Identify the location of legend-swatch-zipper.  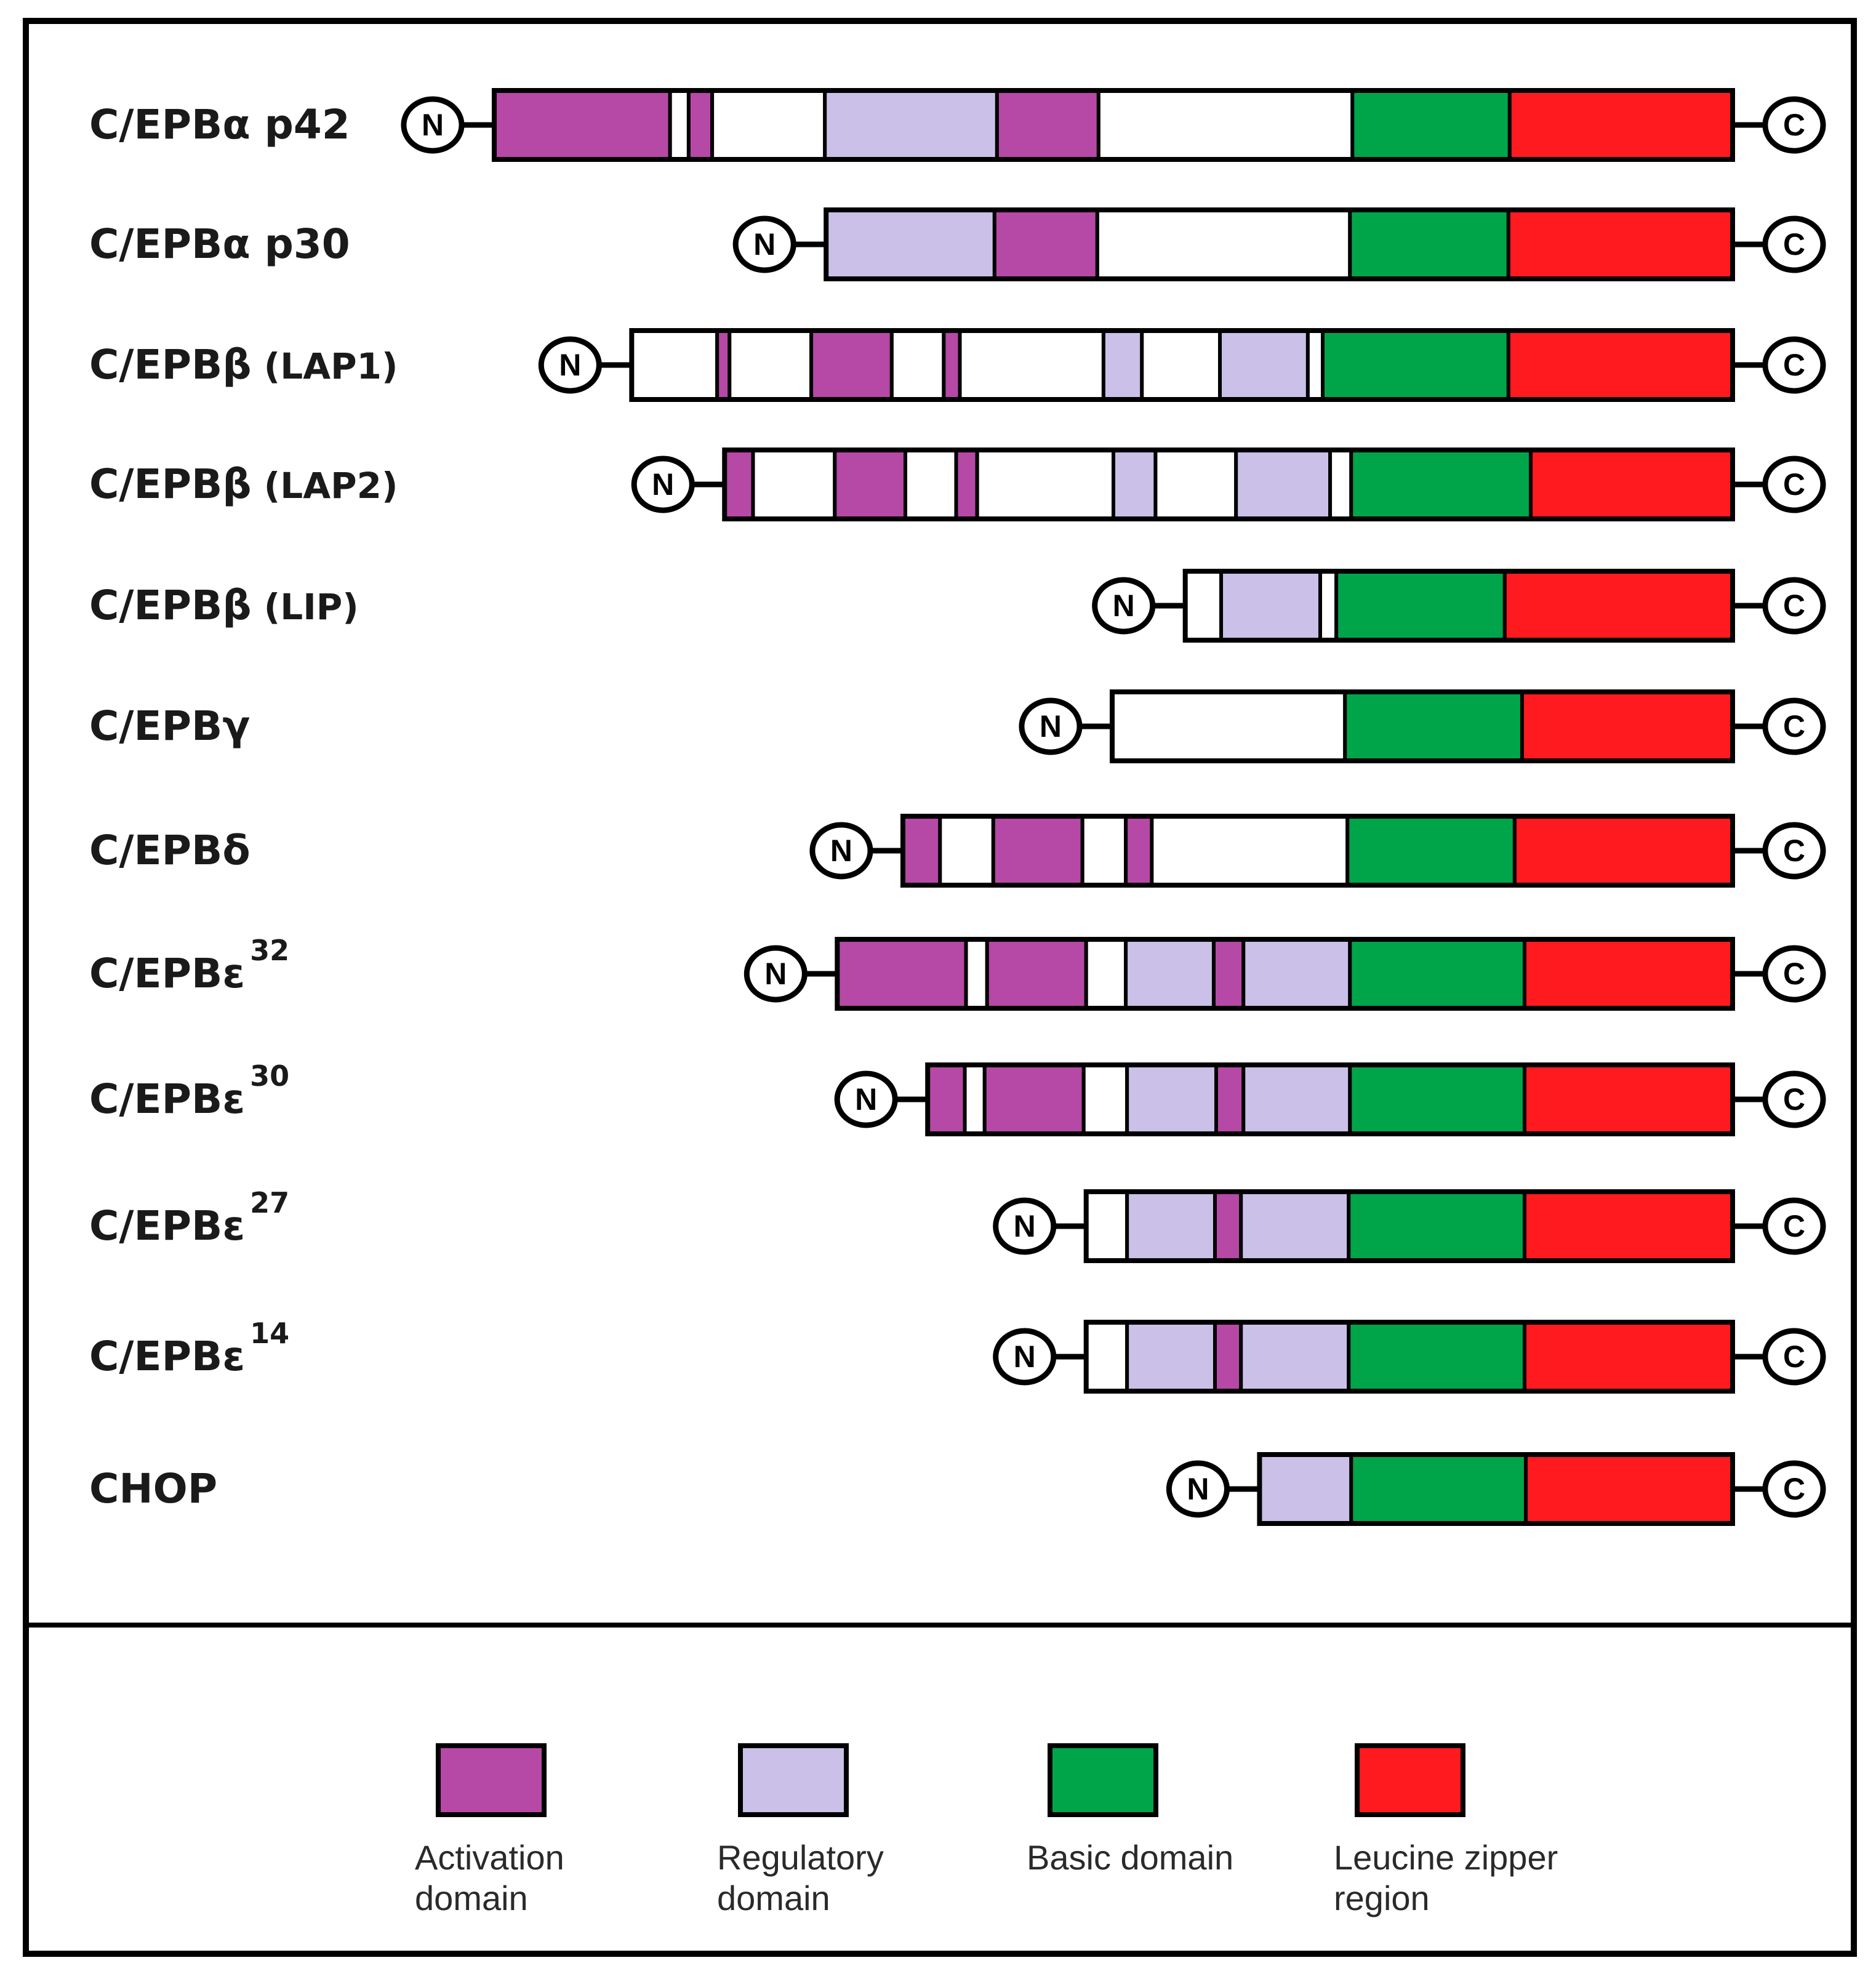
(1410, 1780).